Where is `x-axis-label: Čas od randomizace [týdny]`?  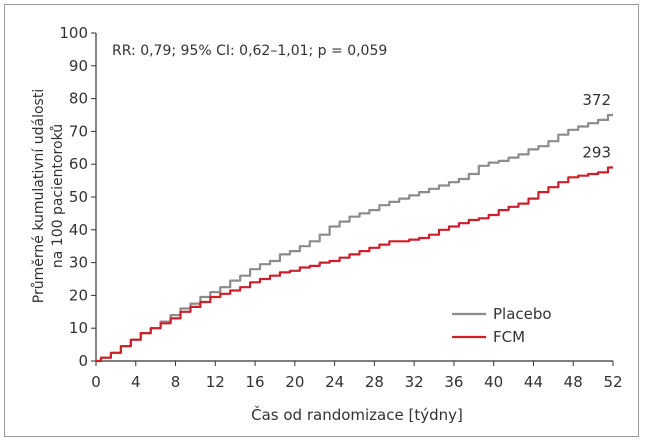
x-axis-label: Čas od randomizace [týdny] is located at coordinates (357, 414).